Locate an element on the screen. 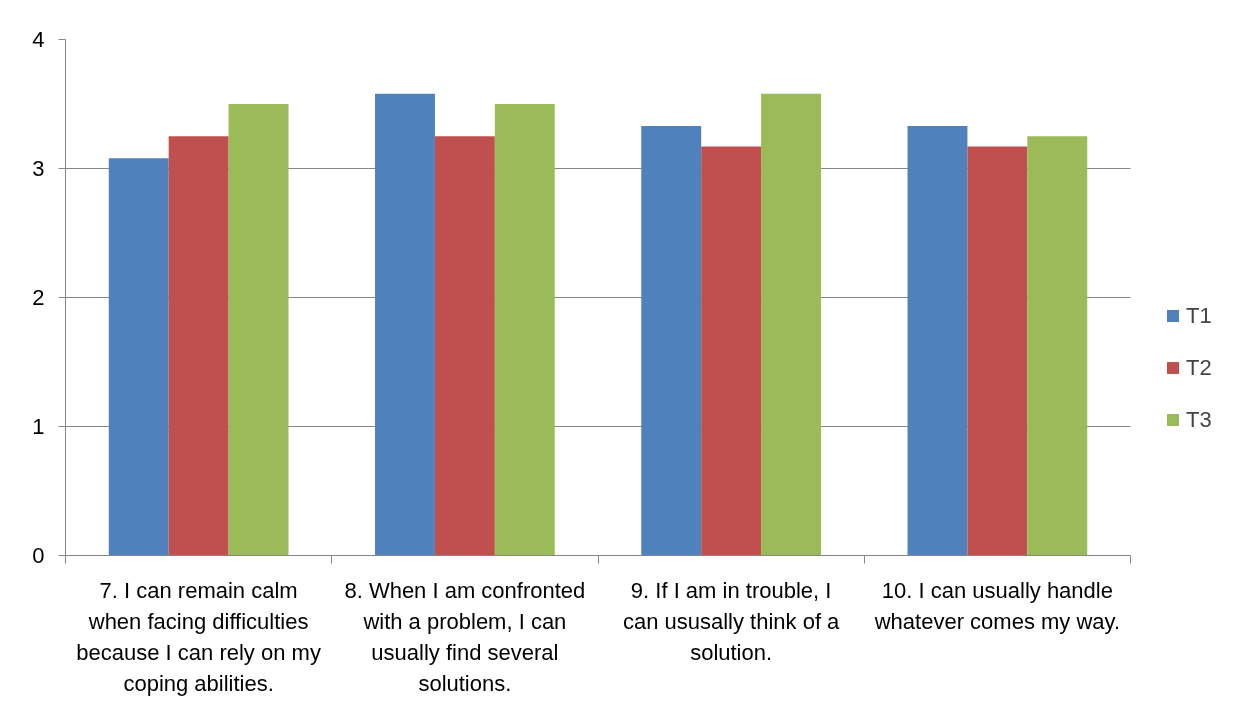 This screenshot has height=715, width=1235. y-tick-label: 1 is located at coordinates (38, 426).